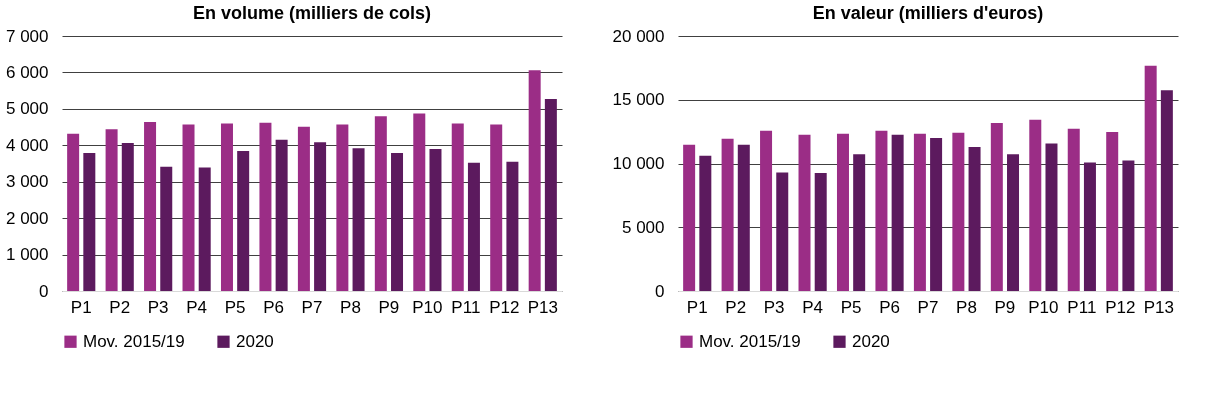 The image size is (1208, 403). I want to click on chart-title: En volume (milliers de cols), so click(312, 13).